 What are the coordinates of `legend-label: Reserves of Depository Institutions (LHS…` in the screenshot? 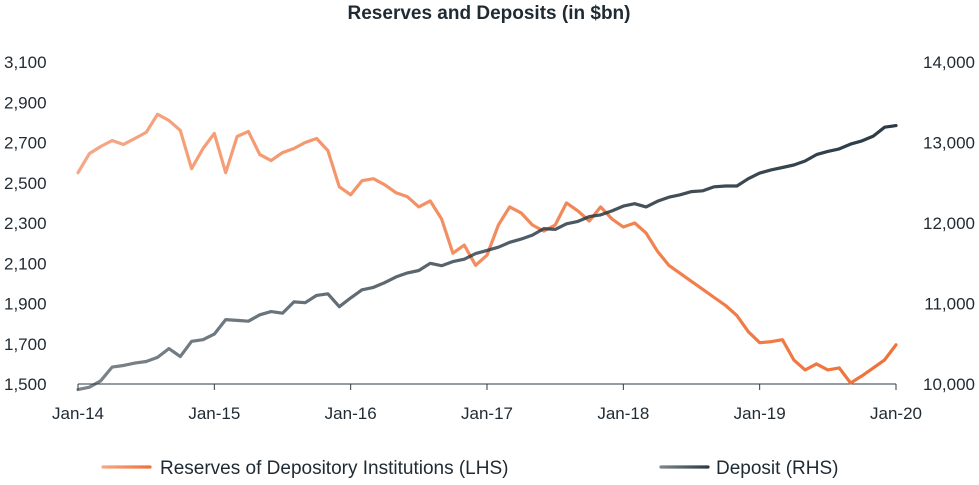 It's located at (334, 468).